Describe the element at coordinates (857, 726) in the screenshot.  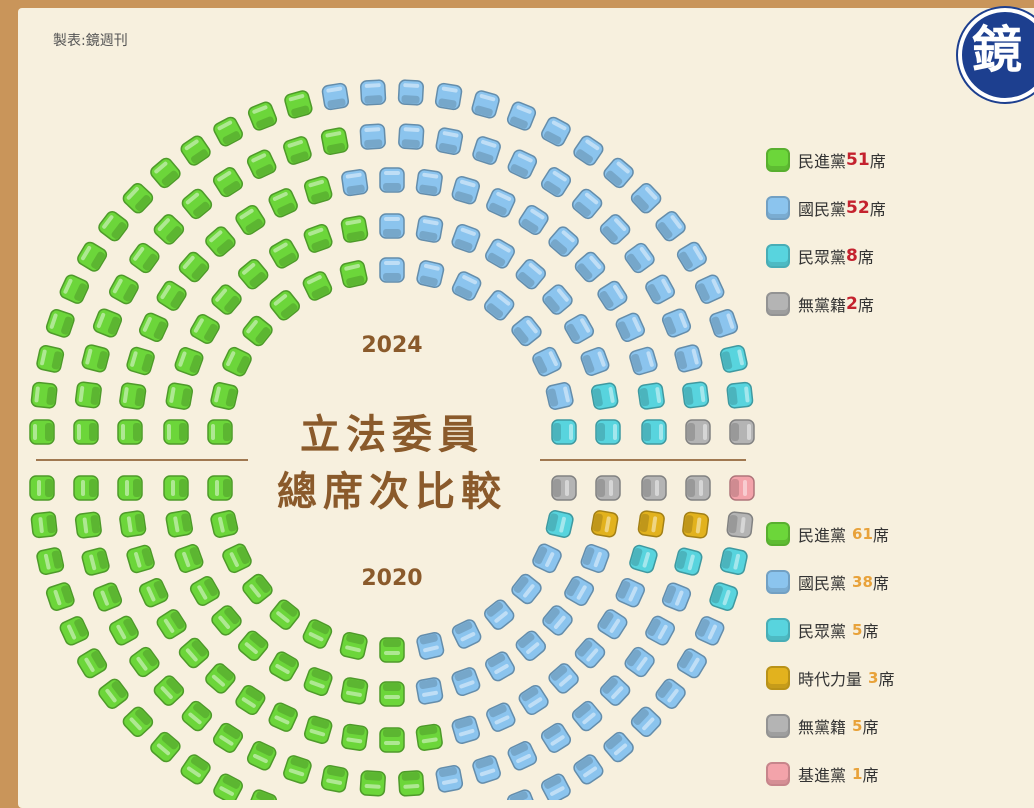
I see `legend-count: 5` at that location.